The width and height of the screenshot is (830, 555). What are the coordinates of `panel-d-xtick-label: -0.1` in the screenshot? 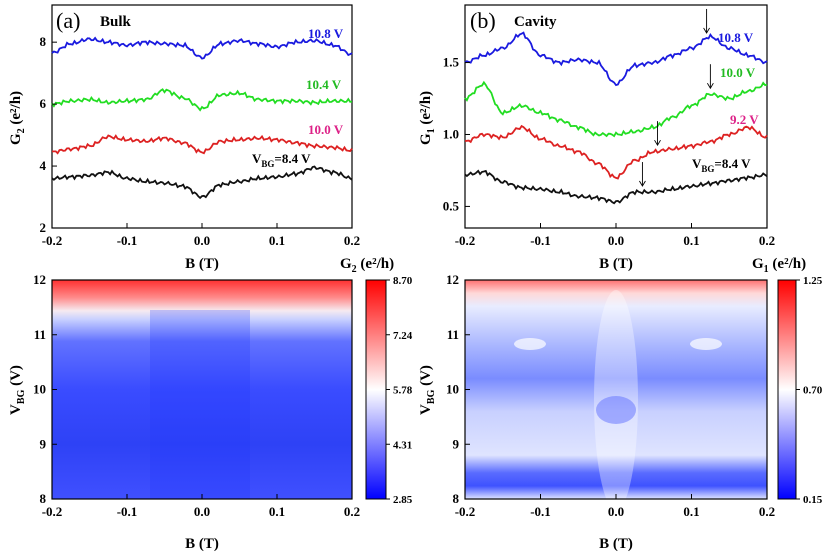 It's located at (540, 511).